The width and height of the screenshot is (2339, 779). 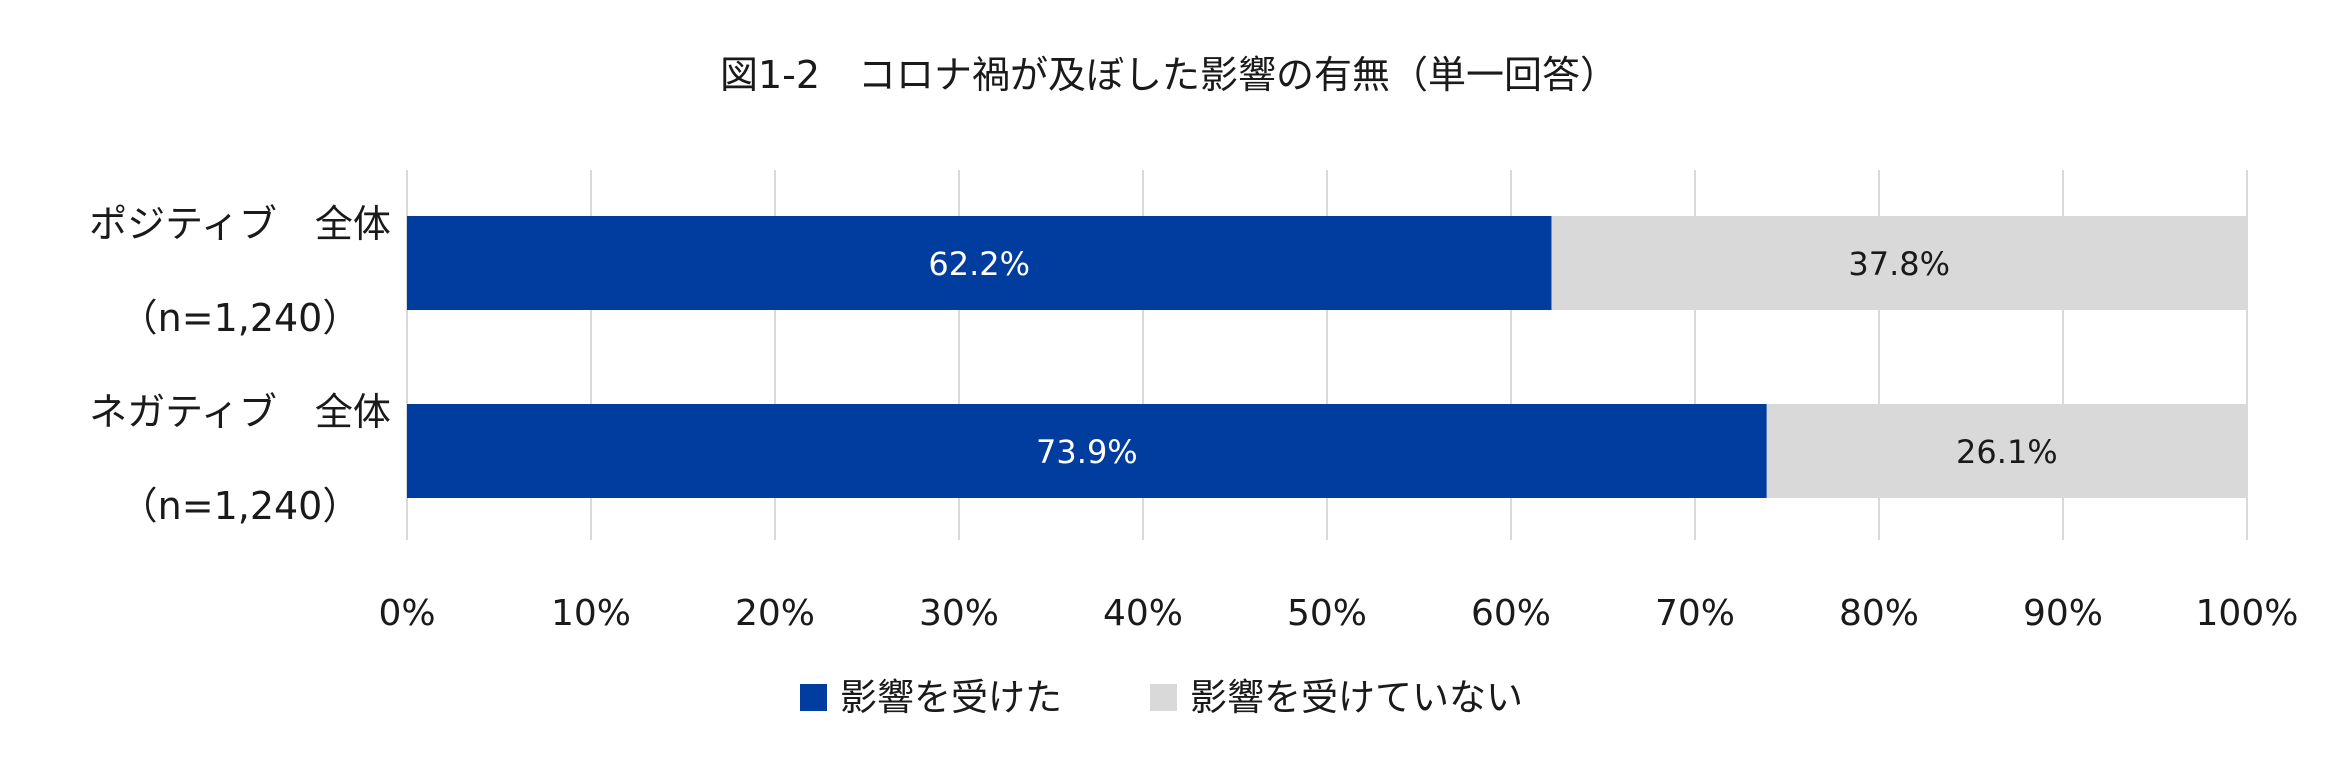 I want to click on x-tick-label: 60%, so click(x=1511, y=613).